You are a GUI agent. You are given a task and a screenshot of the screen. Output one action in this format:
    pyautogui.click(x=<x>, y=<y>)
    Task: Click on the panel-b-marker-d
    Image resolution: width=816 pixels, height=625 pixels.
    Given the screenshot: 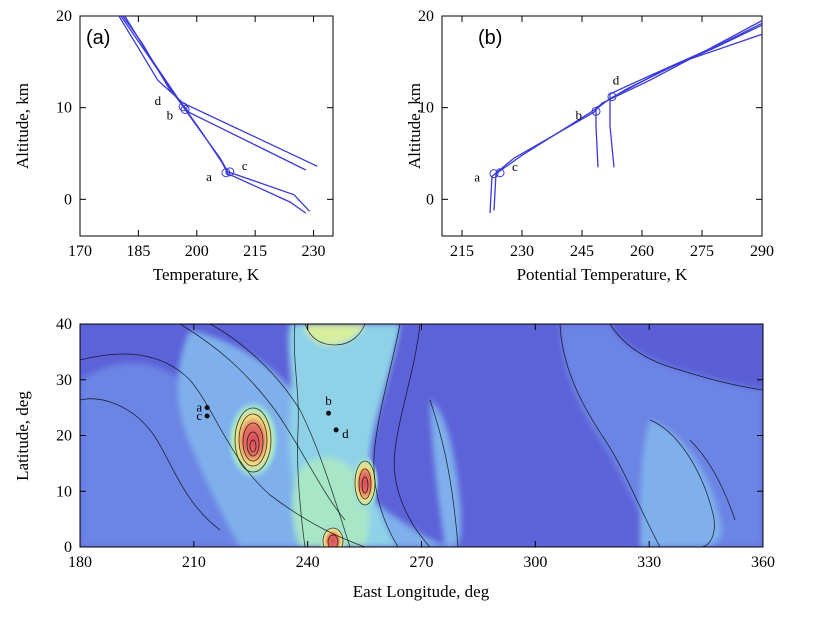 What is the action you would take?
    pyautogui.click(x=612, y=97)
    